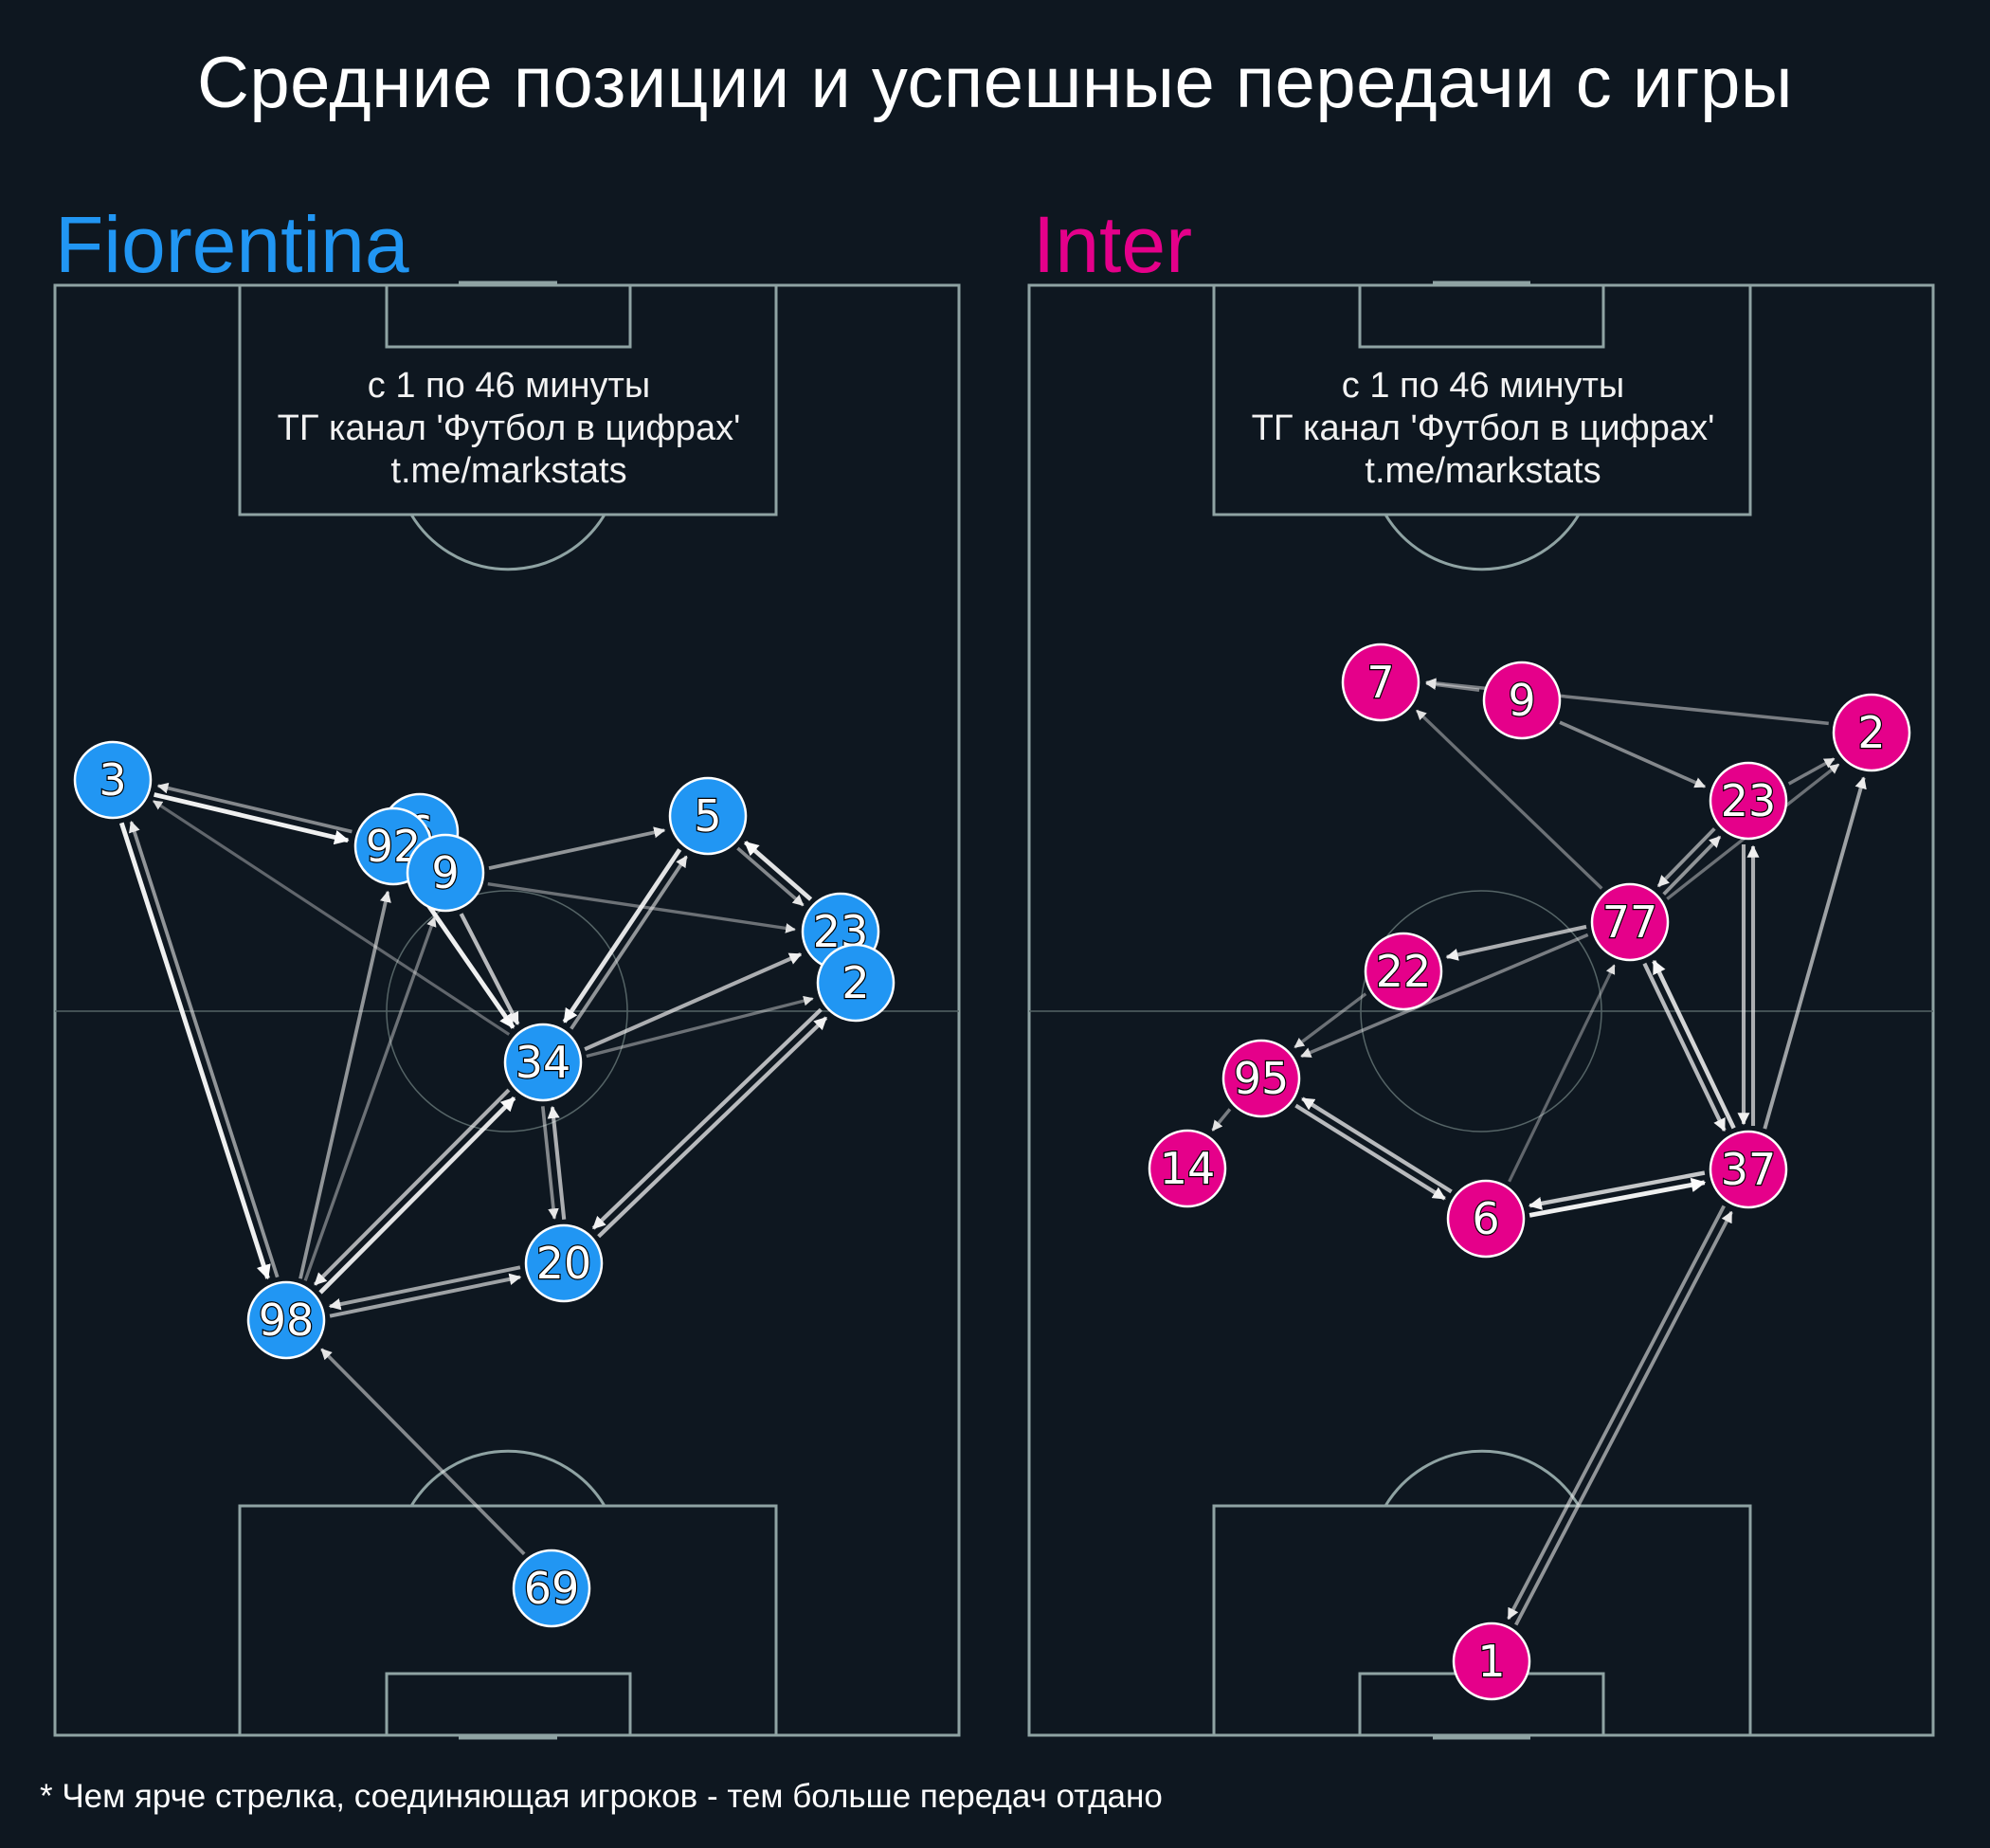 This screenshot has width=1990, height=1848. I want to click on player-number: 69, so click(552, 1588).